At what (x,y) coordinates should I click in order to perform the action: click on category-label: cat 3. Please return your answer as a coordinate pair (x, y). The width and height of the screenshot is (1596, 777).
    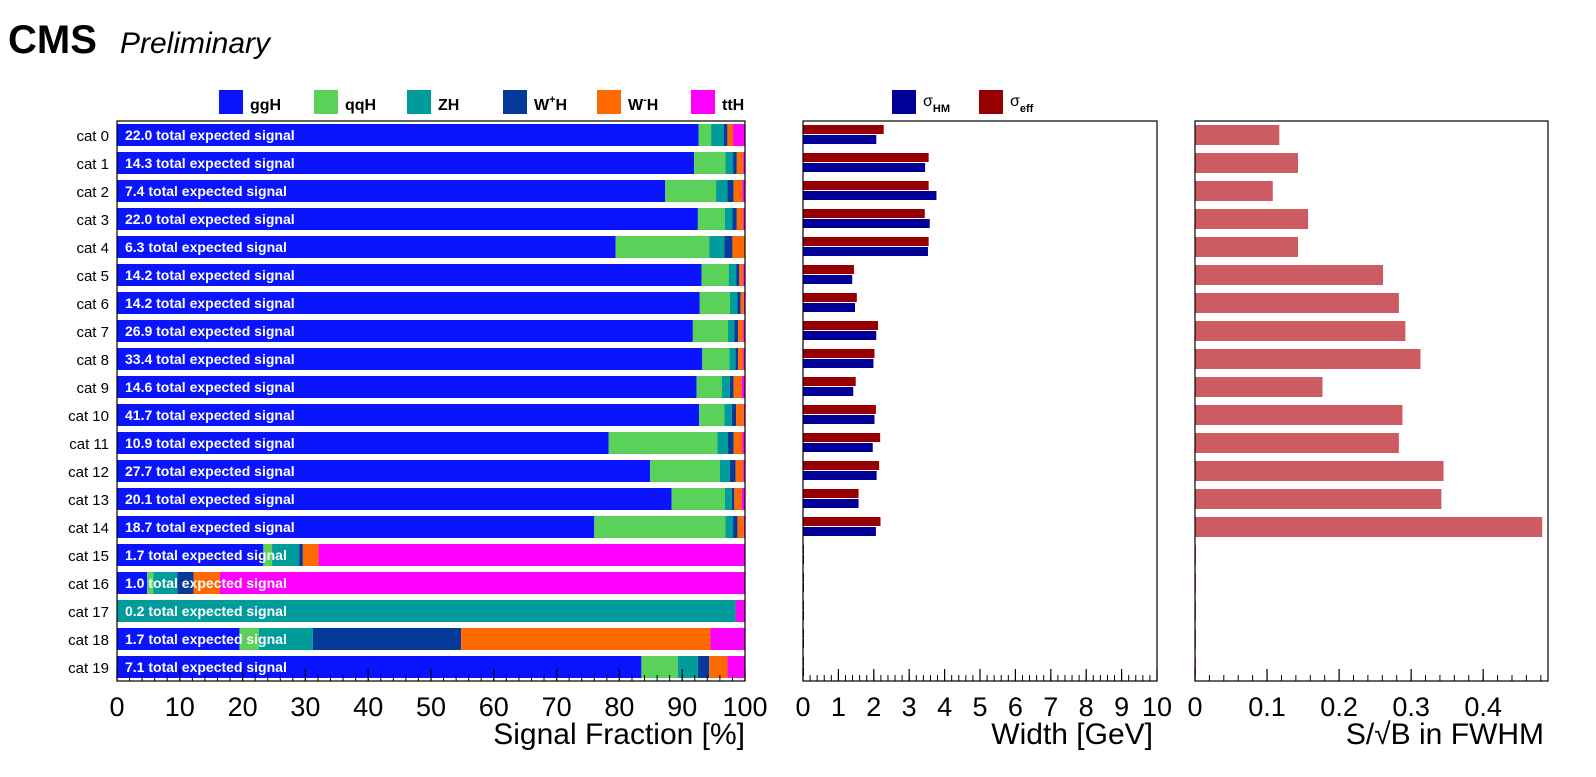
    Looking at the image, I should click on (92, 220).